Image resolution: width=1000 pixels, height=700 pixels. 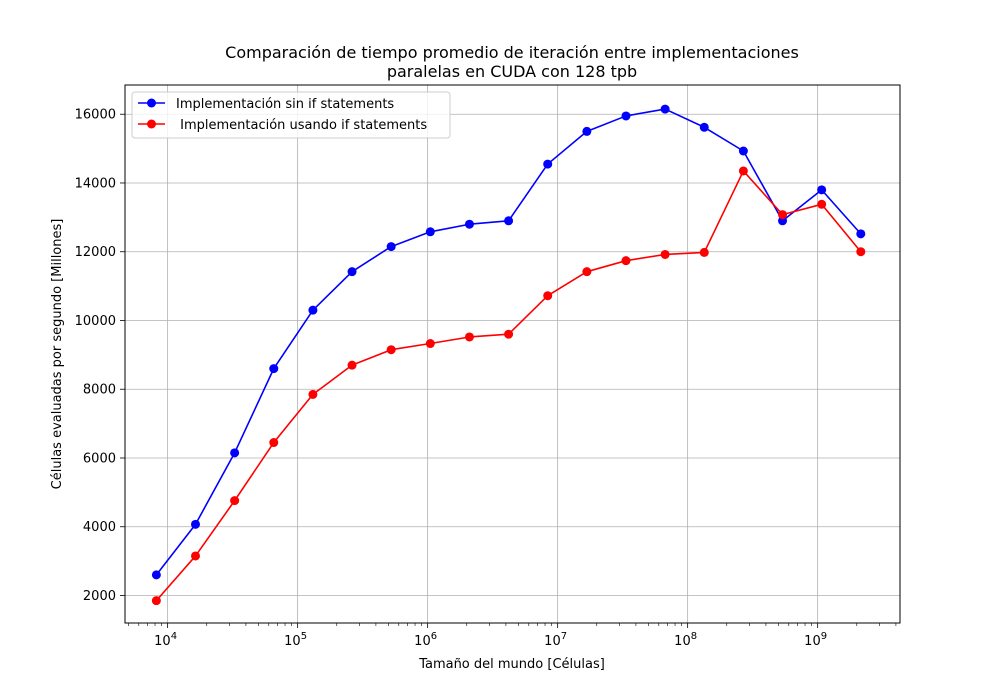 What do you see at coordinates (555, 640) in the screenshot?
I see `x-tick-label: 10⁷` at bounding box center [555, 640].